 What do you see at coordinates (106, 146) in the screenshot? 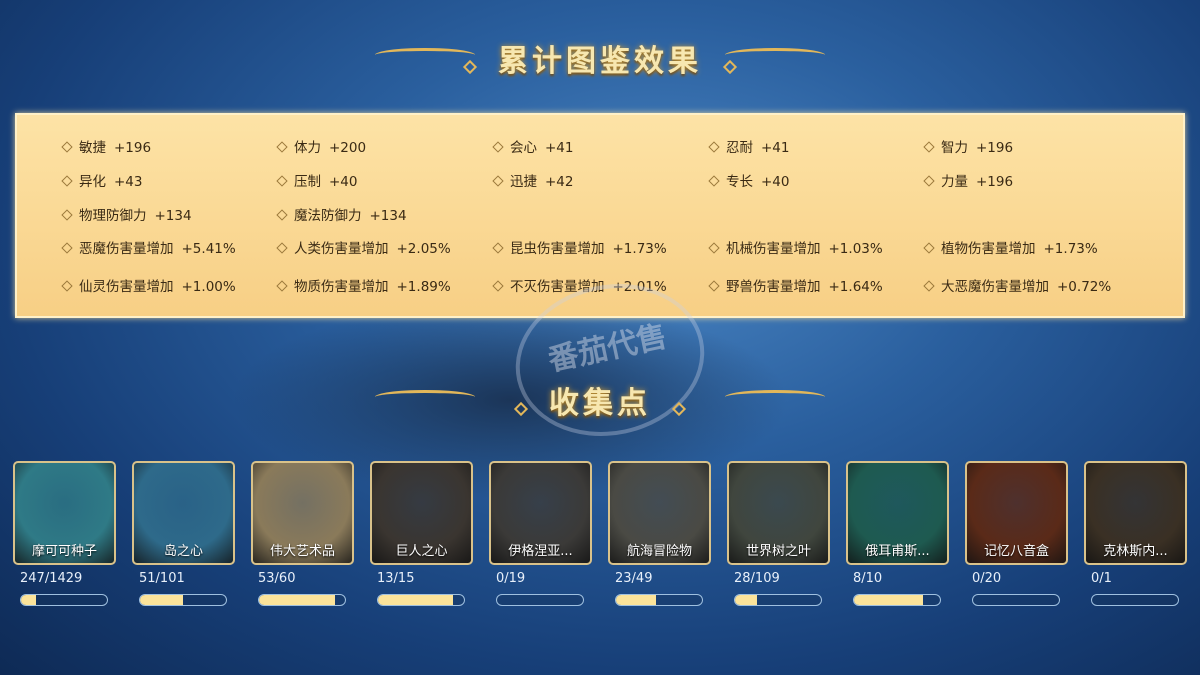
I see `stat-item: 敏捷 +196` at bounding box center [106, 146].